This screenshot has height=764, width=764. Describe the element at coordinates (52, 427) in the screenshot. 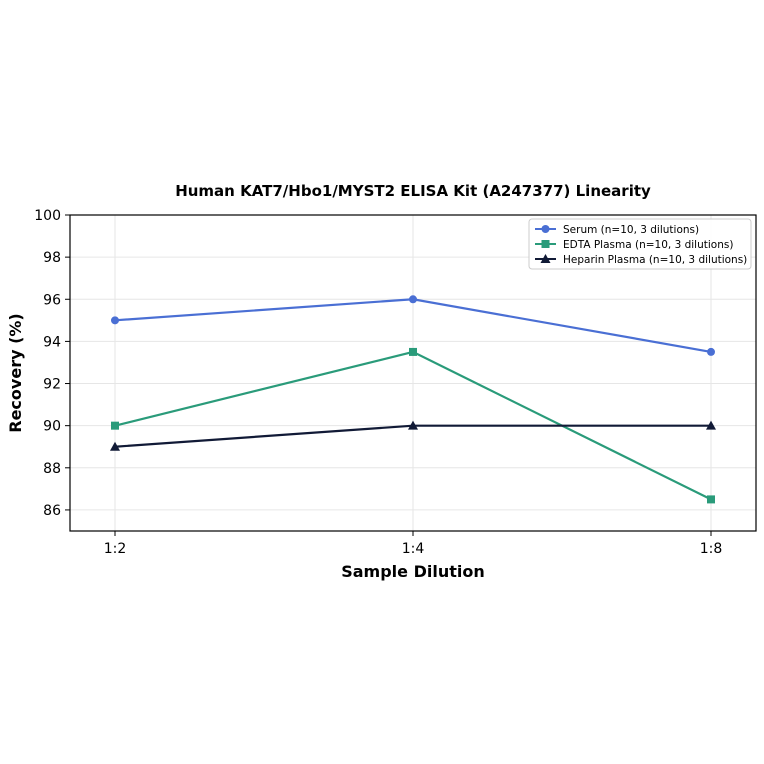

I see `y-tick-label: 90` at that location.